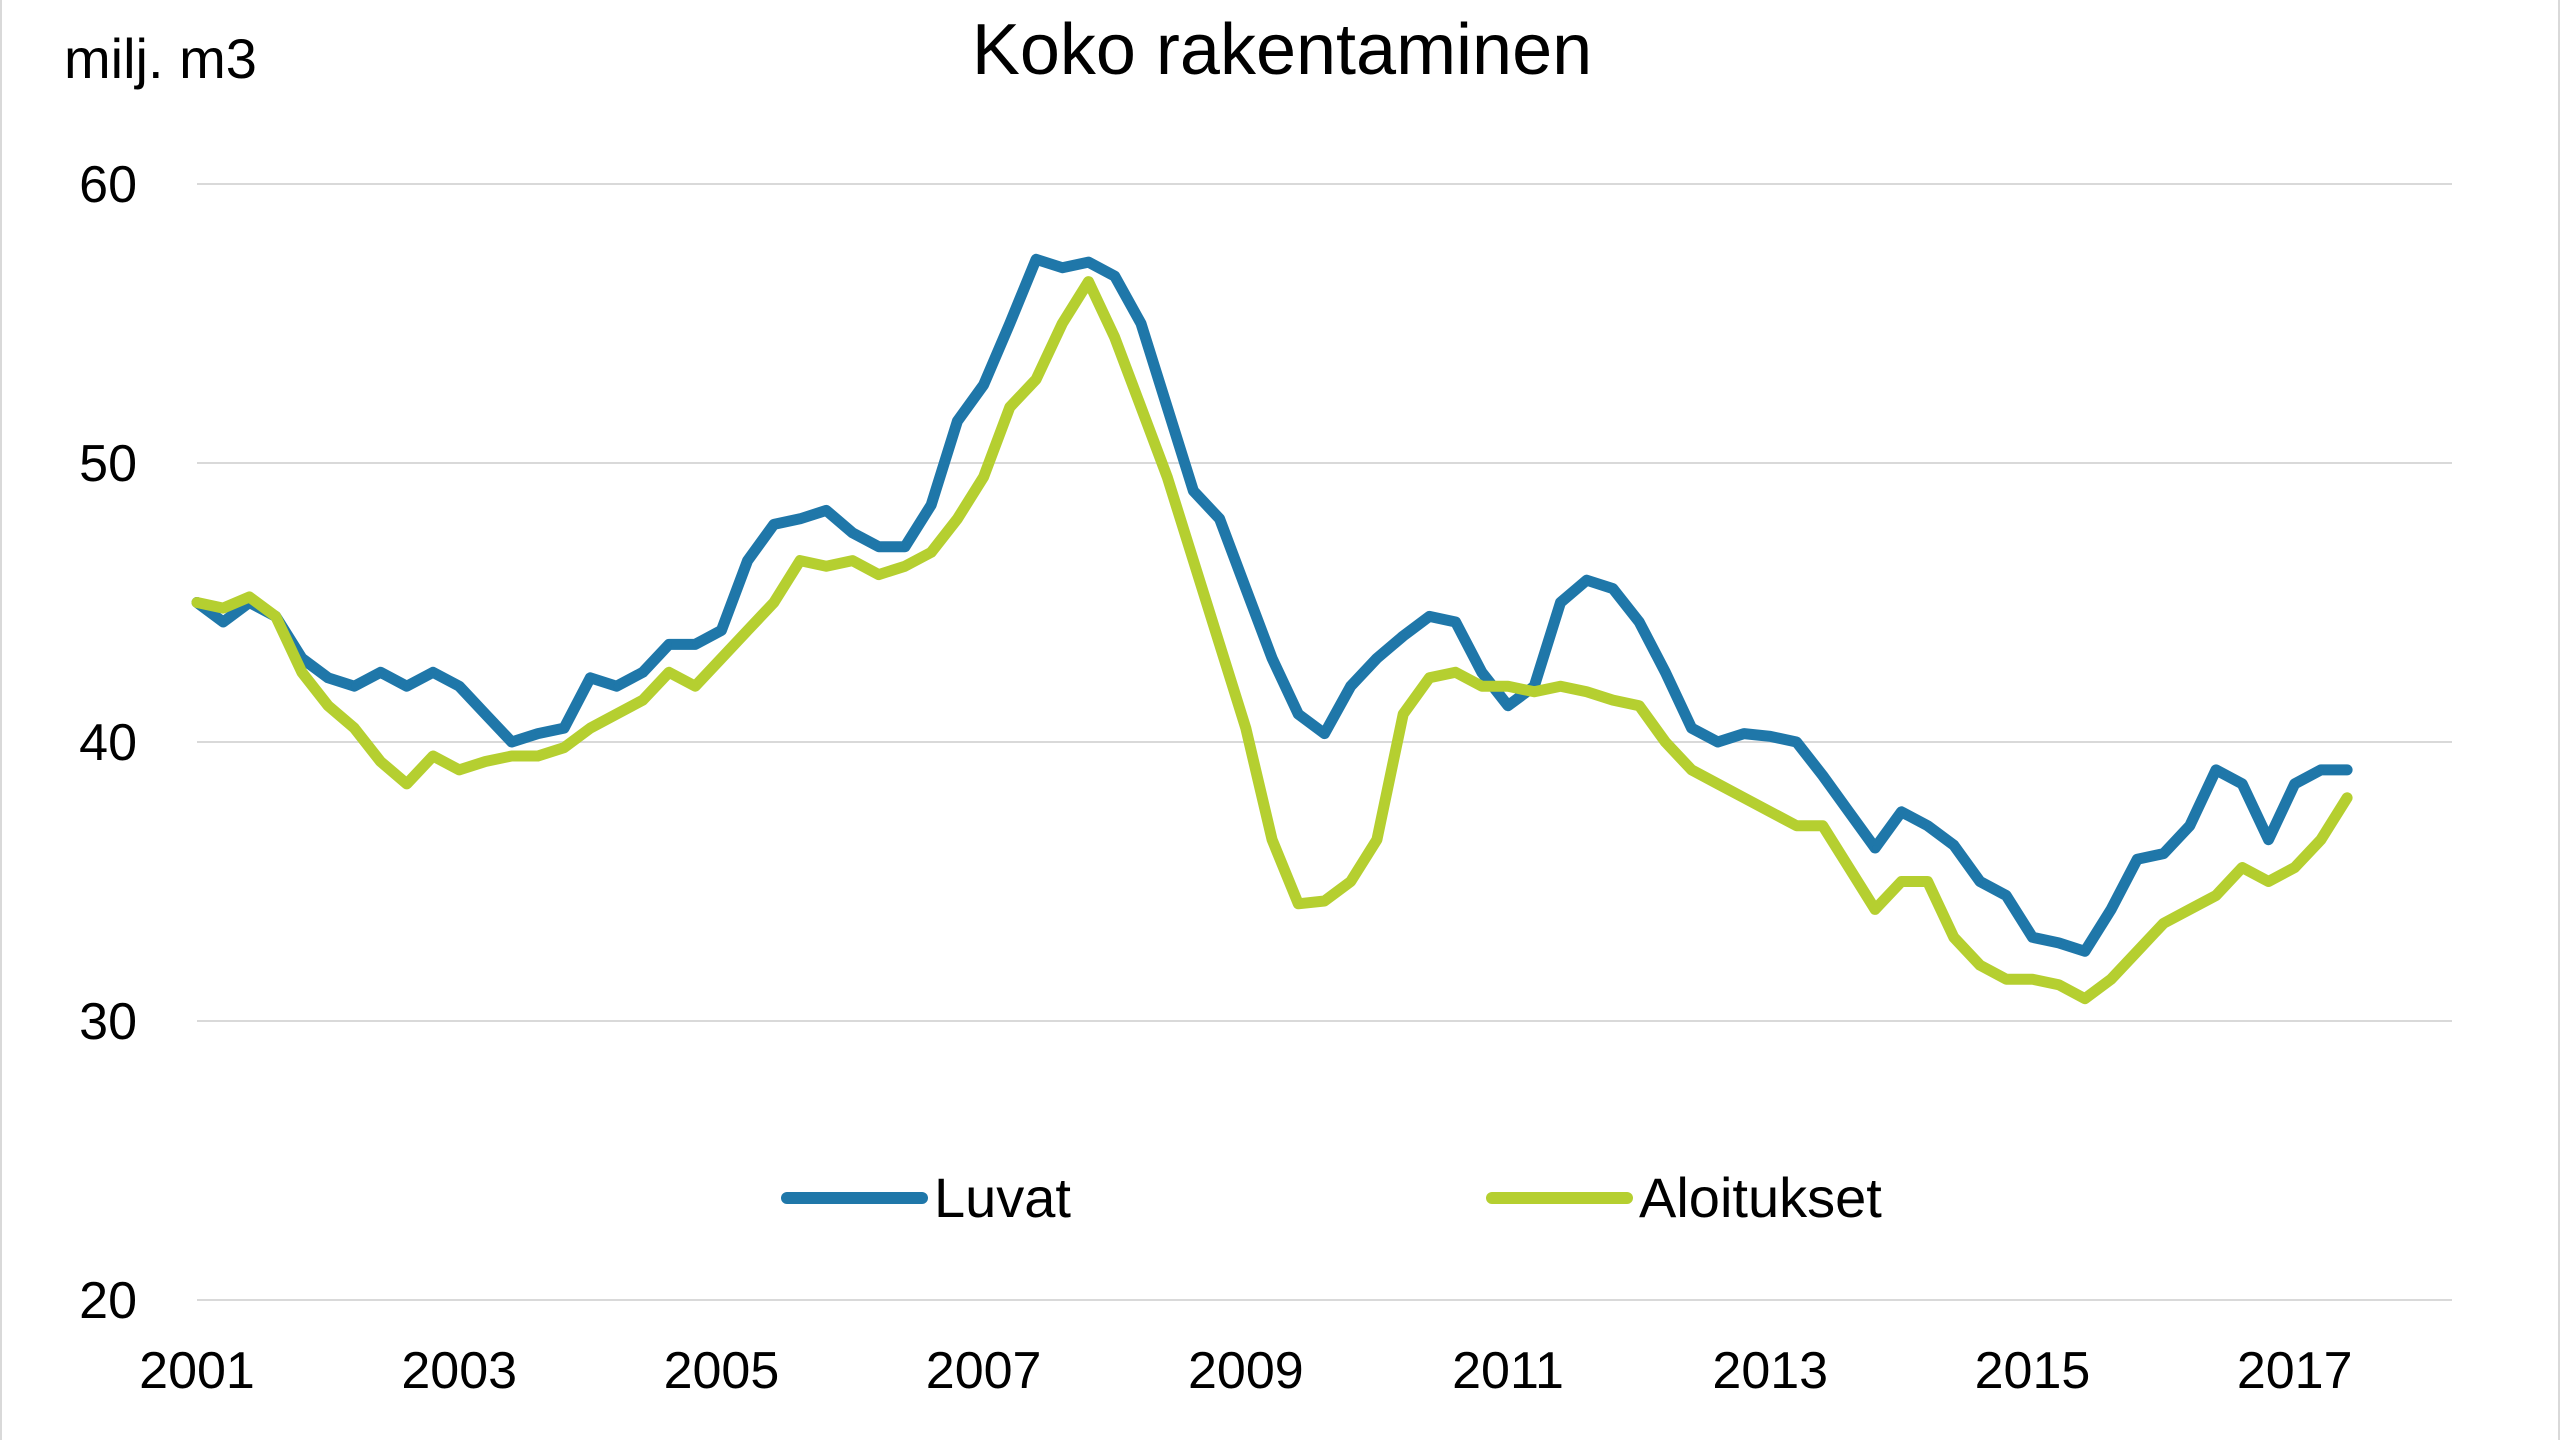 This screenshot has width=2560, height=1440. What do you see at coordinates (2295, 1371) in the screenshot?
I see `x-tick-label: 2017` at bounding box center [2295, 1371].